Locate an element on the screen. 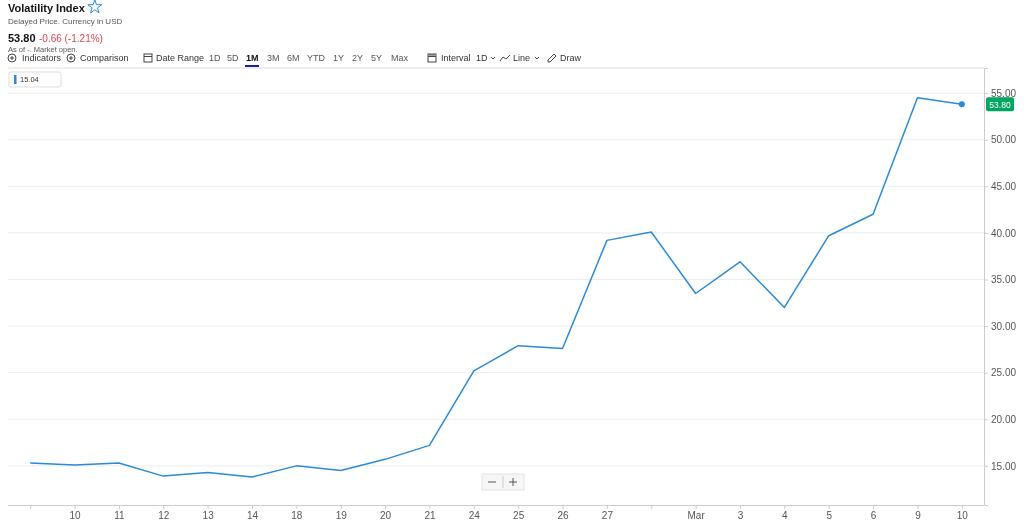  chart-title: Volatility Index is located at coordinates (47, 8).